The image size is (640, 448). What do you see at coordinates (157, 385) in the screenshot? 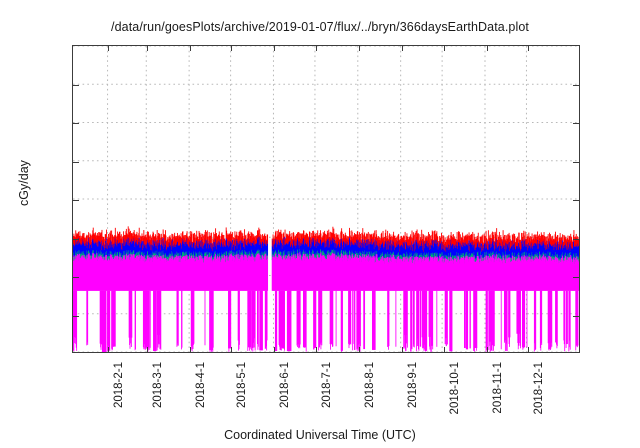
I see `x-tick-label: 2018-3-1` at bounding box center [157, 385].